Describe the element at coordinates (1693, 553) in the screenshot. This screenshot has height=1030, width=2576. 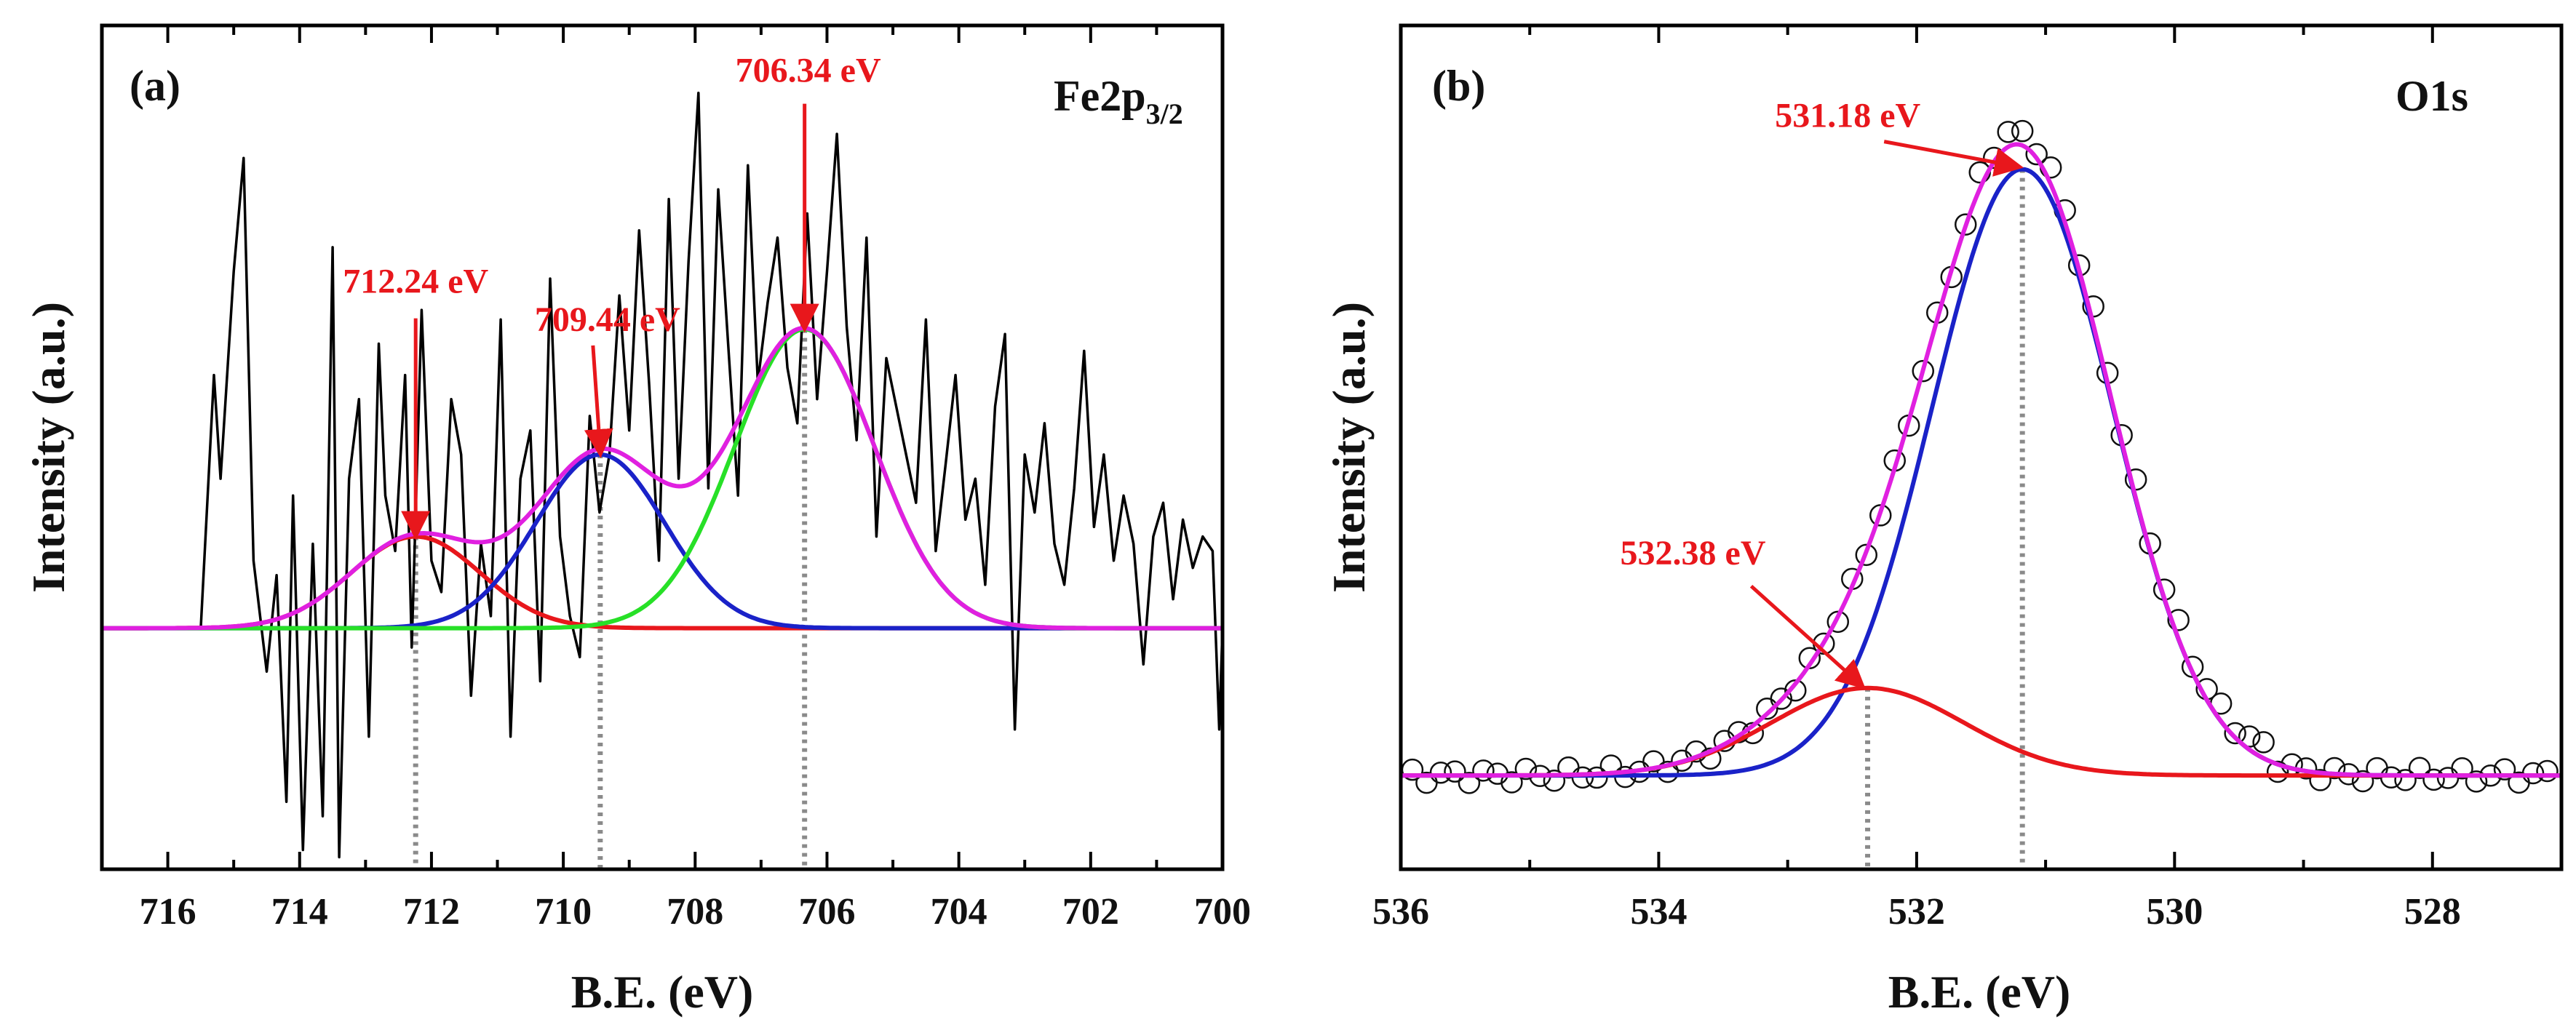
I see `panel-b-peak-label-1: 532.38 eV` at that location.